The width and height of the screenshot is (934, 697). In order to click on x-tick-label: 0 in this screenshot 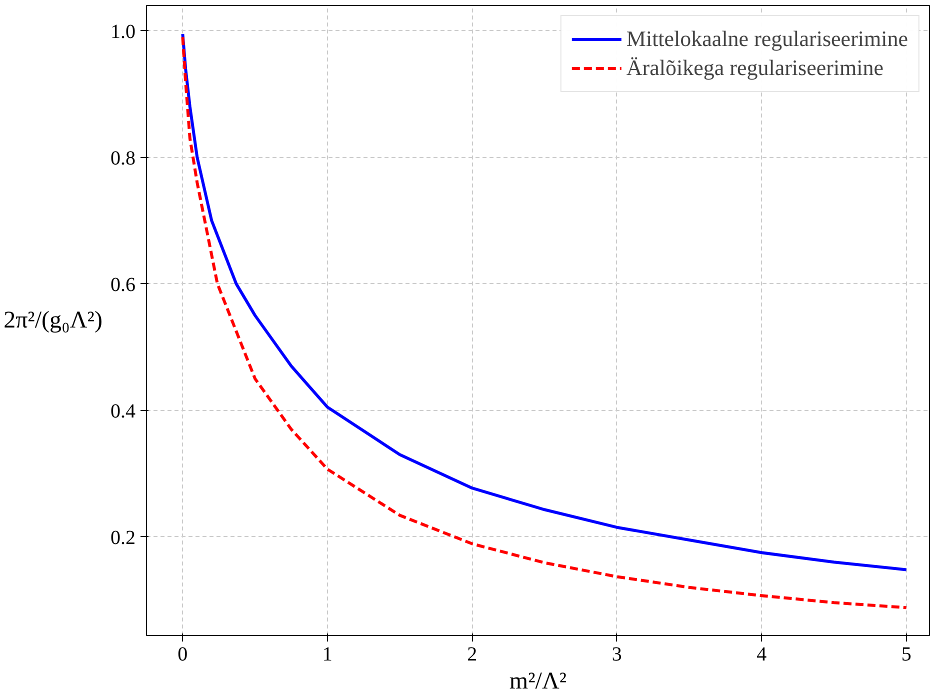, I will do `click(183, 655)`.